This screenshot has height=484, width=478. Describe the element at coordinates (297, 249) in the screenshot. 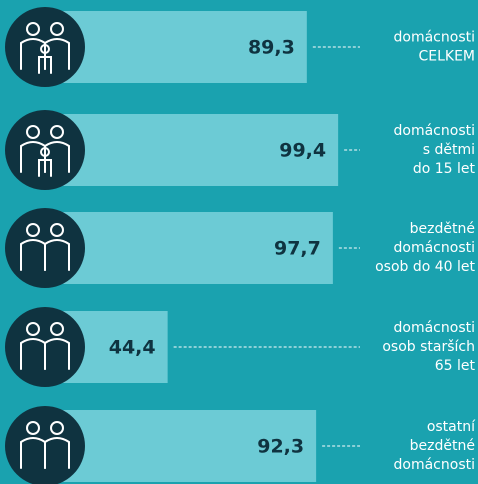

I see `value-label: 97,7` at that location.